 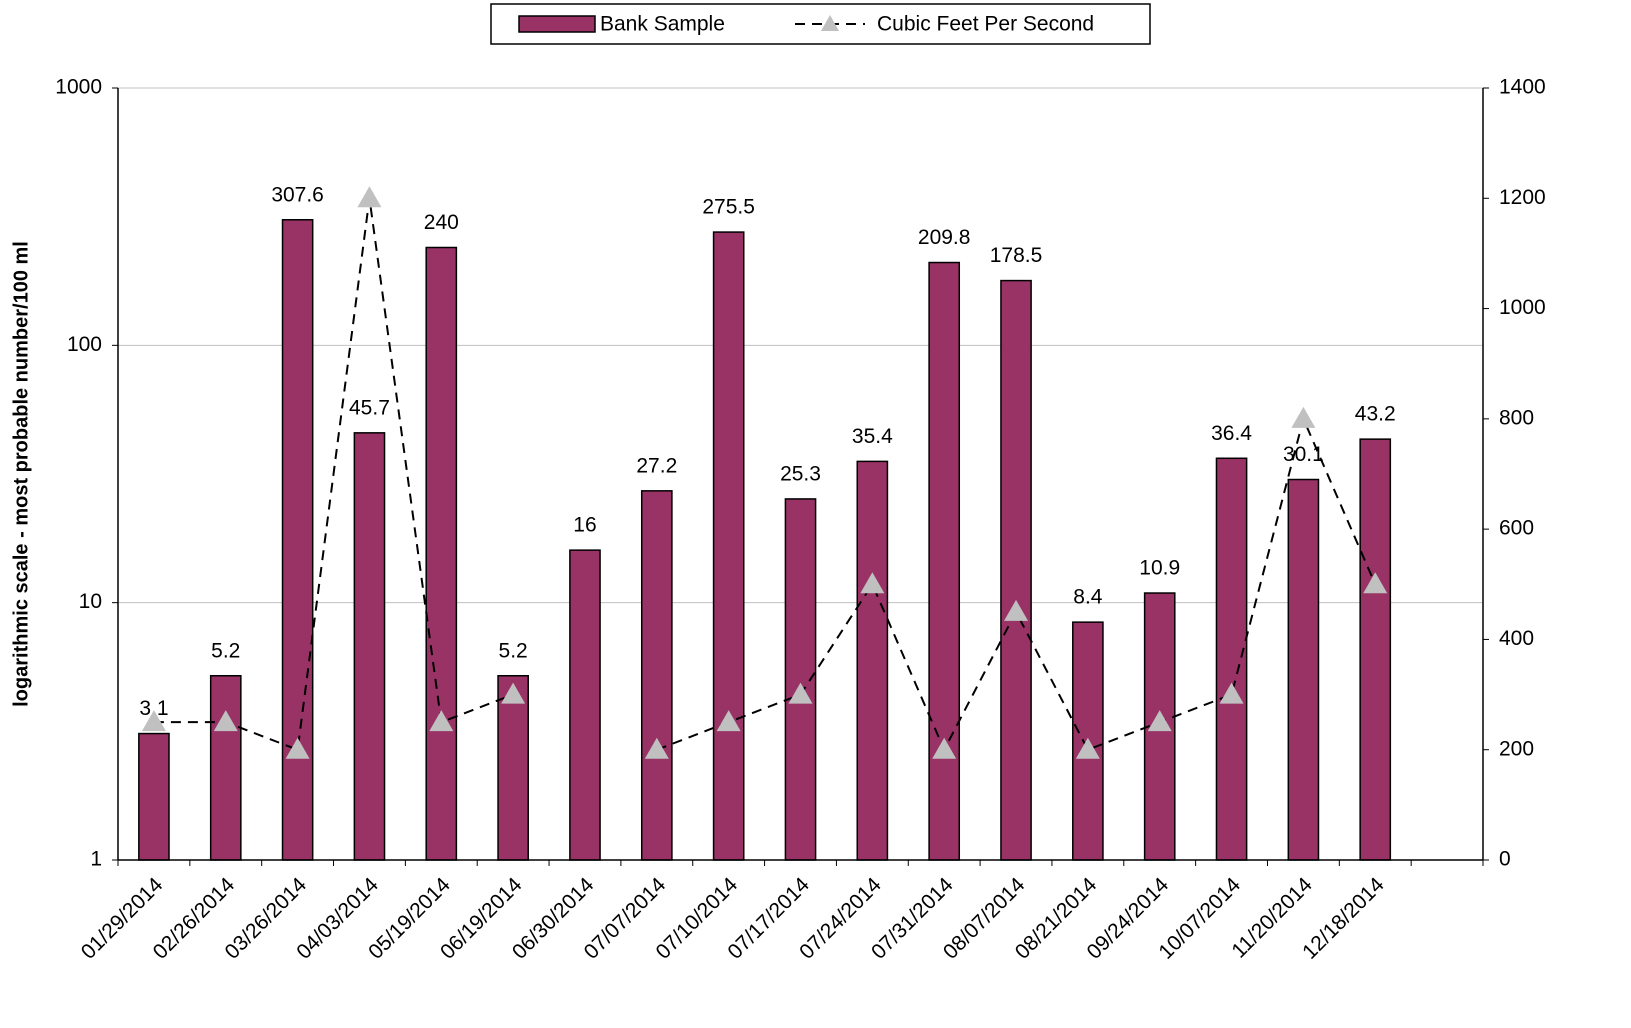 I want to click on y2-tick-label: 1000, so click(x=1522, y=307).